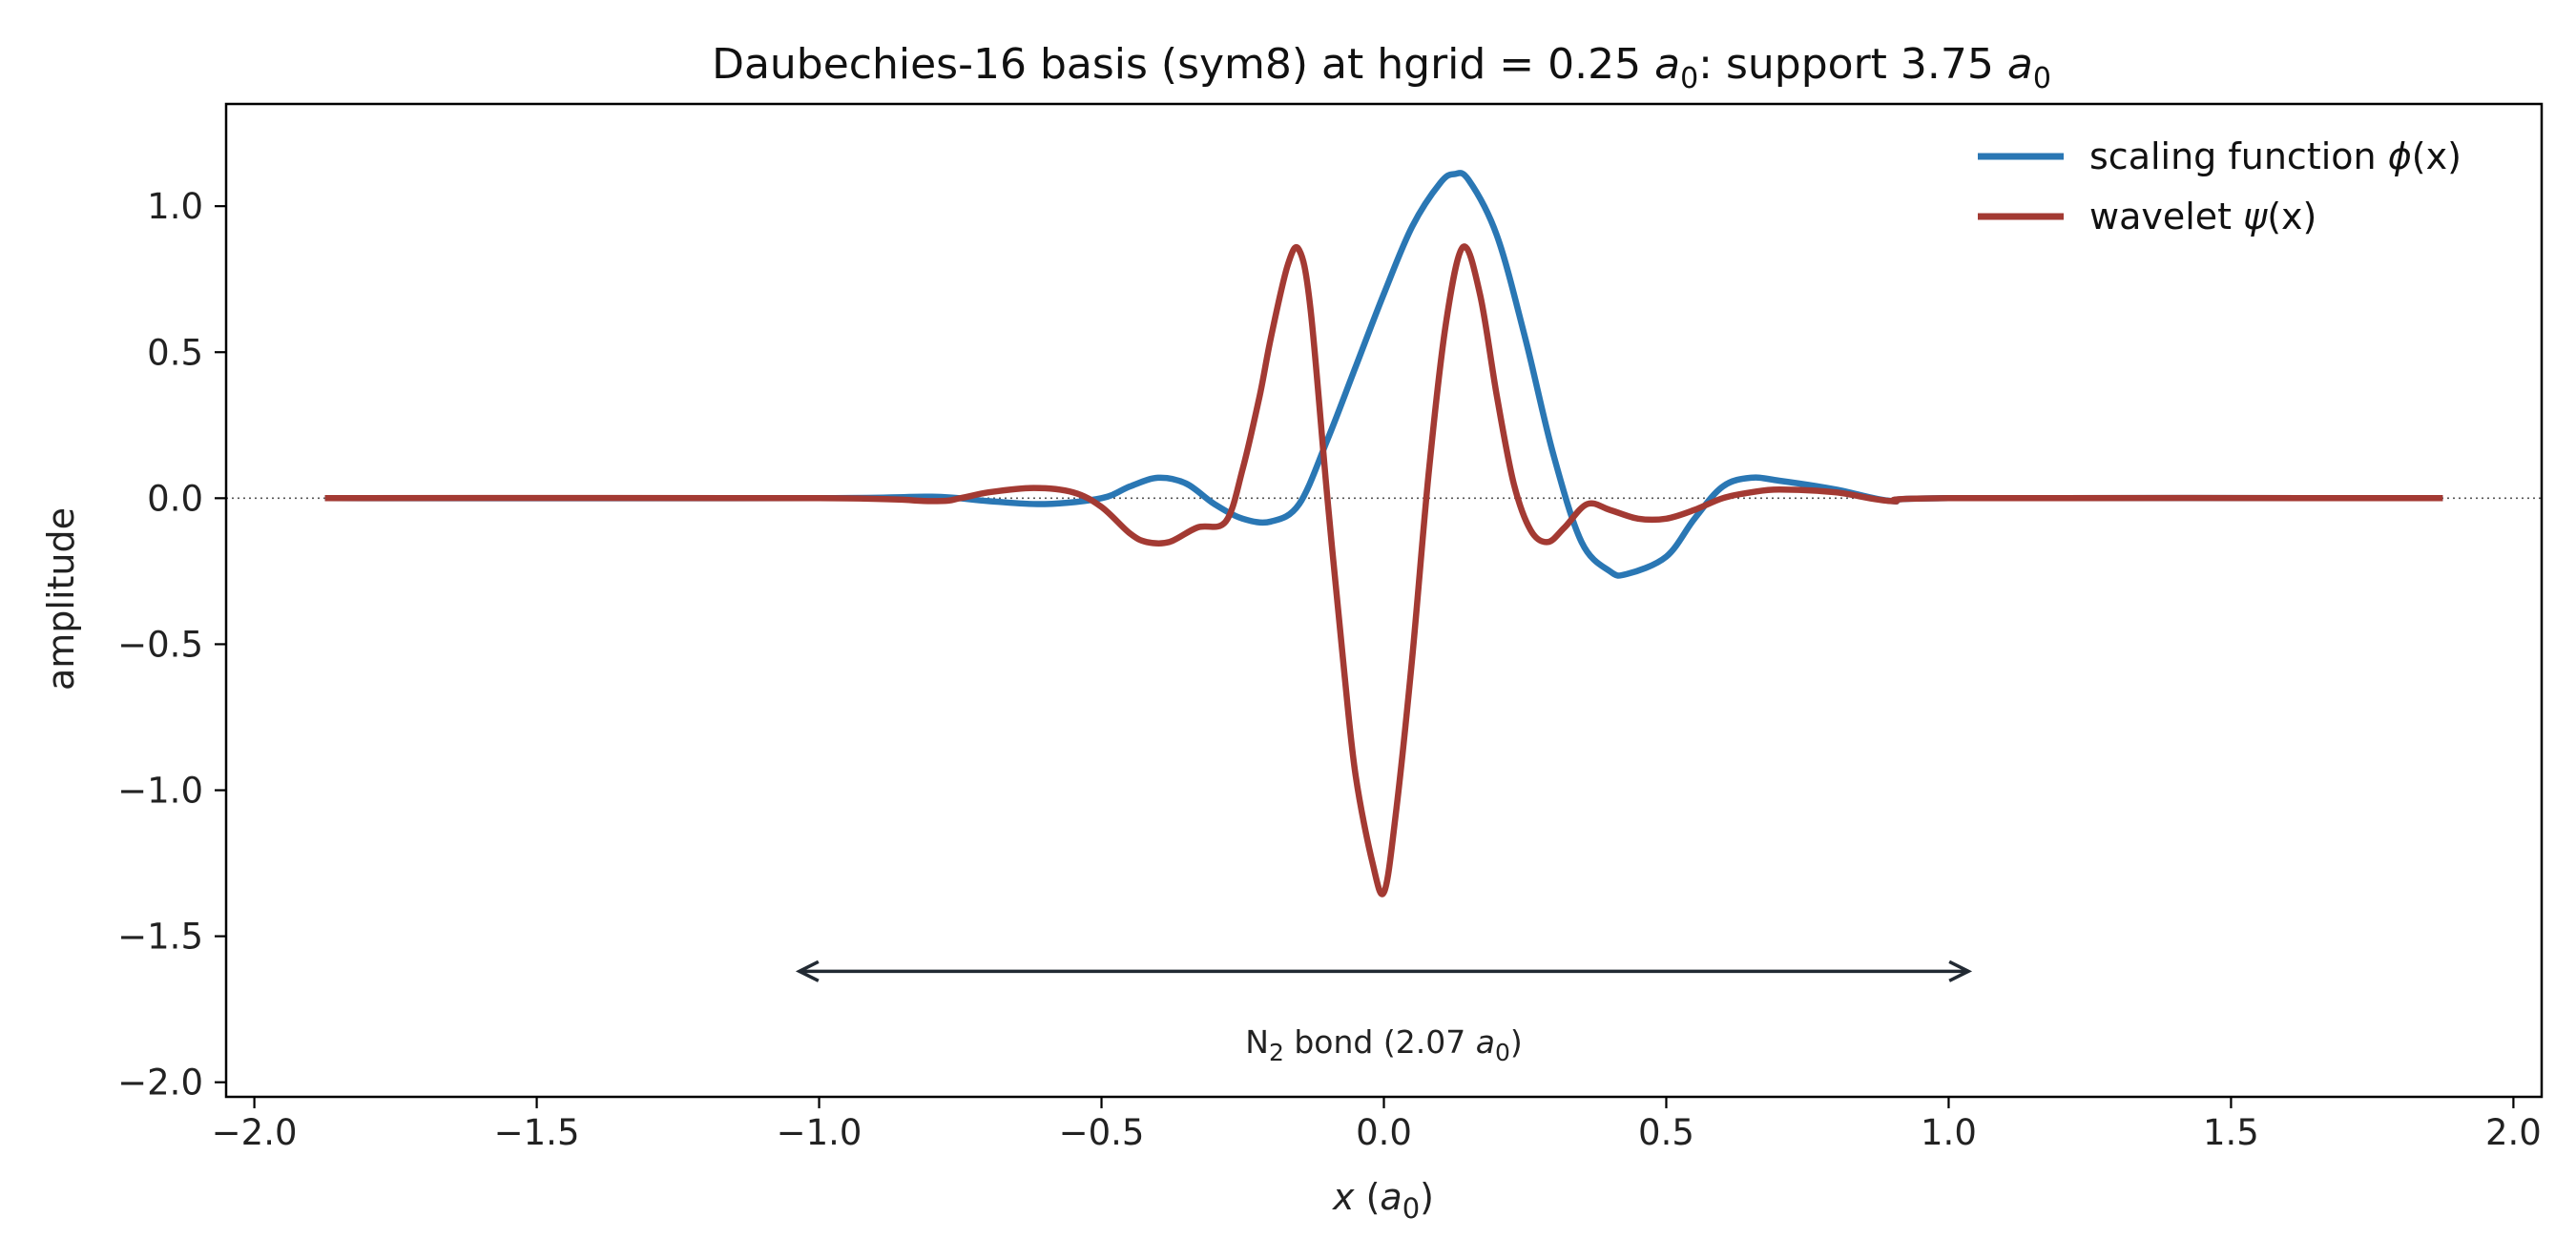 This screenshot has width=2576, height=1259. I want to click on y-tick-label: 1.0, so click(175, 206).